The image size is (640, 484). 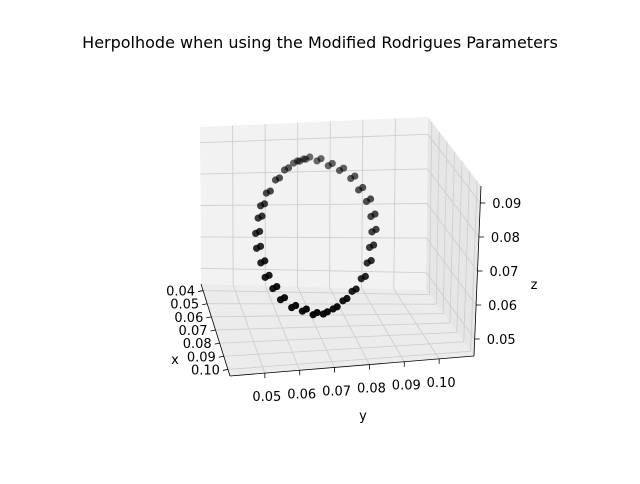 What do you see at coordinates (505, 238) in the screenshot?
I see `z-tick-label: 0.08` at bounding box center [505, 238].